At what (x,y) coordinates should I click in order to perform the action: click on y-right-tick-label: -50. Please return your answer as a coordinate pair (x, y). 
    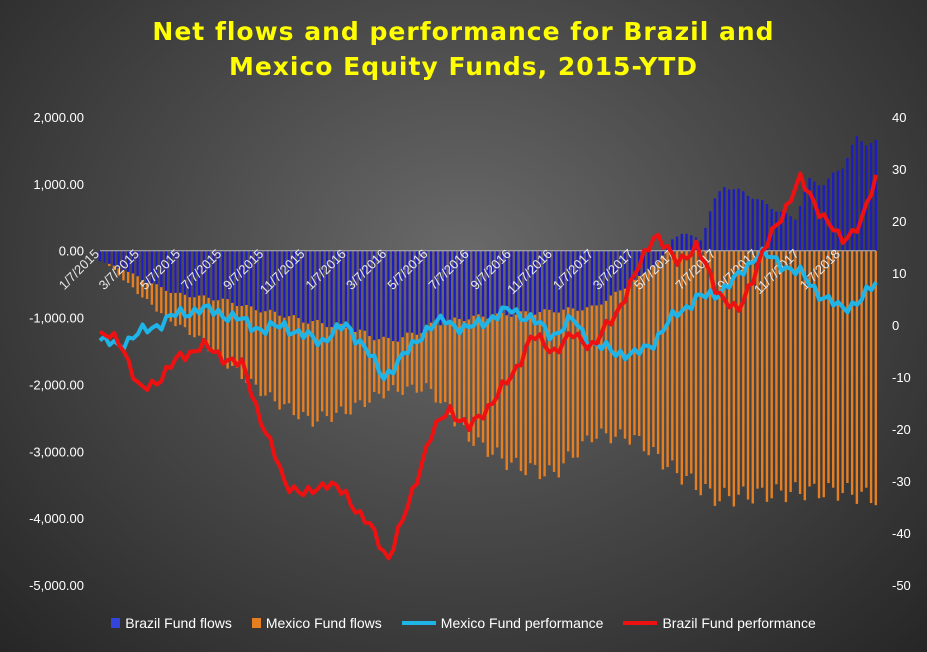
    Looking at the image, I should click on (901, 585).